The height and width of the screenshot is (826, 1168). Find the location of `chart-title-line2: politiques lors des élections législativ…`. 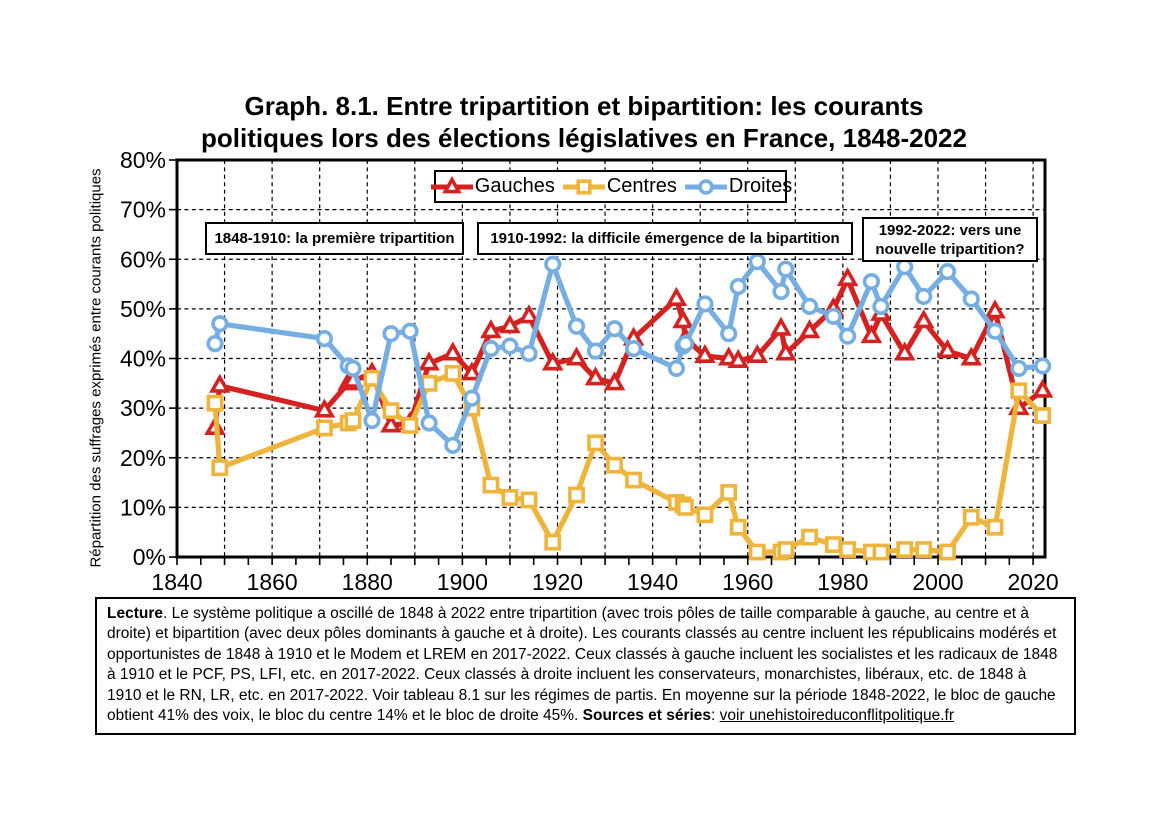

chart-title-line2: politiques lors des élections législativ… is located at coordinates (584, 138).